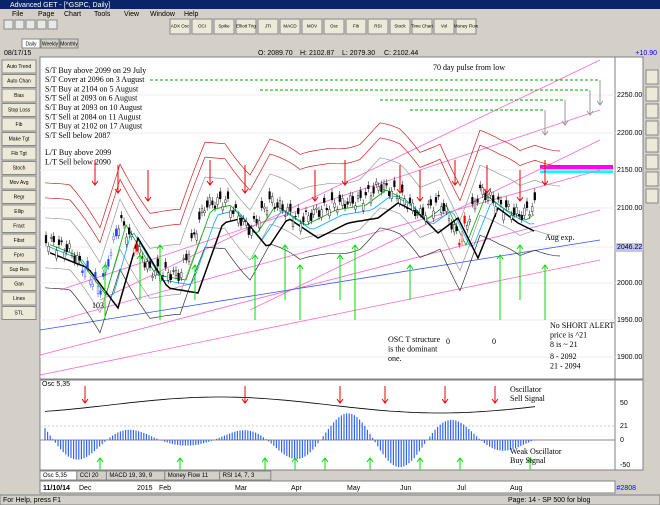 The image size is (660, 505). Describe the element at coordinates (17, 53) in the screenshot. I see `quote-date: 08/17/15` at that location.